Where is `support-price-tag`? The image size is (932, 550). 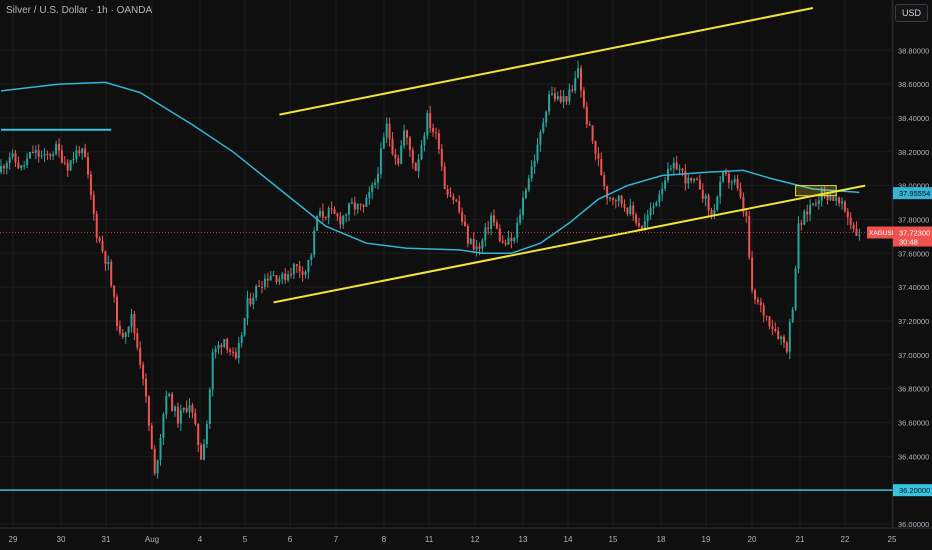
support-price-tag is located at coordinates (912, 490).